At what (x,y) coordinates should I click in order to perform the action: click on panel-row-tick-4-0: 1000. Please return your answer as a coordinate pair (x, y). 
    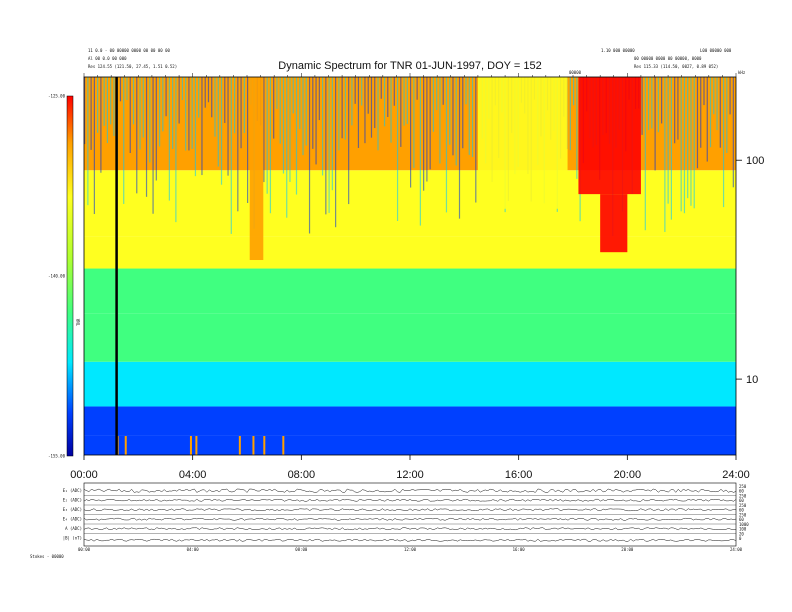
    Looking at the image, I should click on (744, 524).